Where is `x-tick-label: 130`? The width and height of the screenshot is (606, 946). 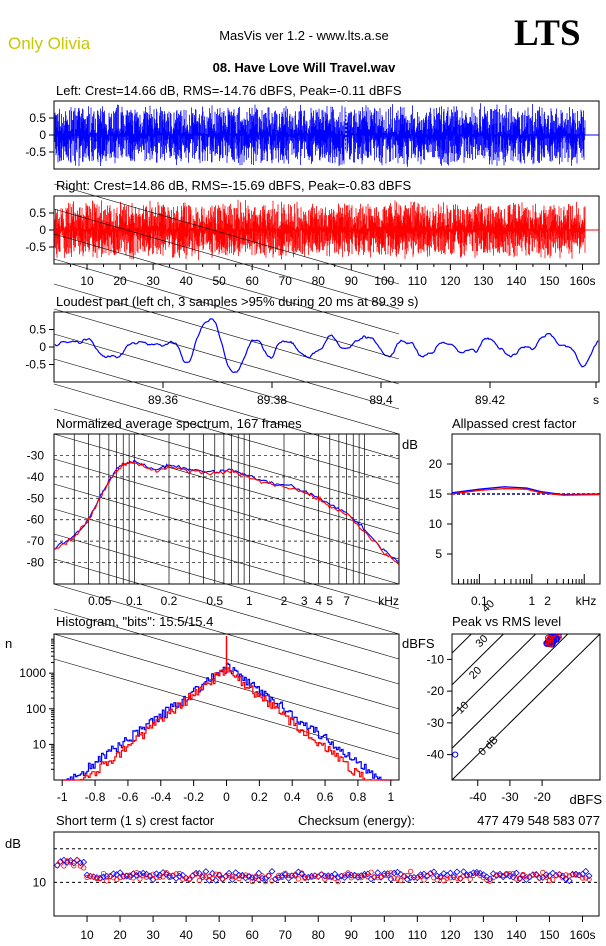 x-tick-label: 130 is located at coordinates (483, 935).